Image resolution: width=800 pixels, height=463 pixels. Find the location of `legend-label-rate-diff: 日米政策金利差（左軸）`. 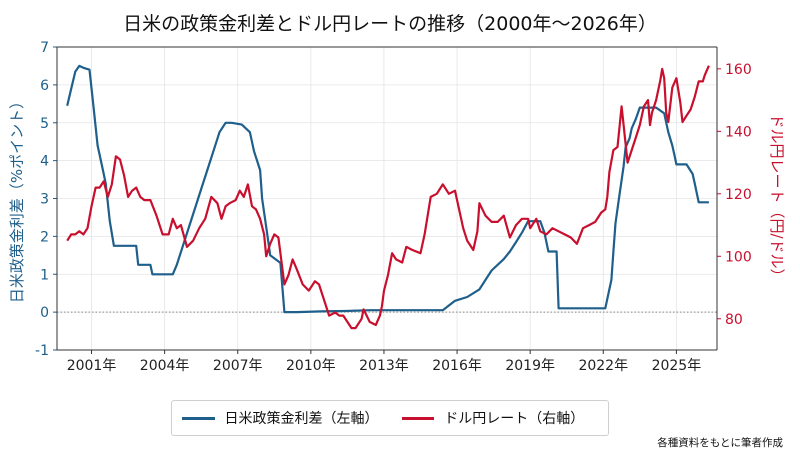

legend-label-rate-diff: 日米政策金利差（左軸） is located at coordinates (301, 419).